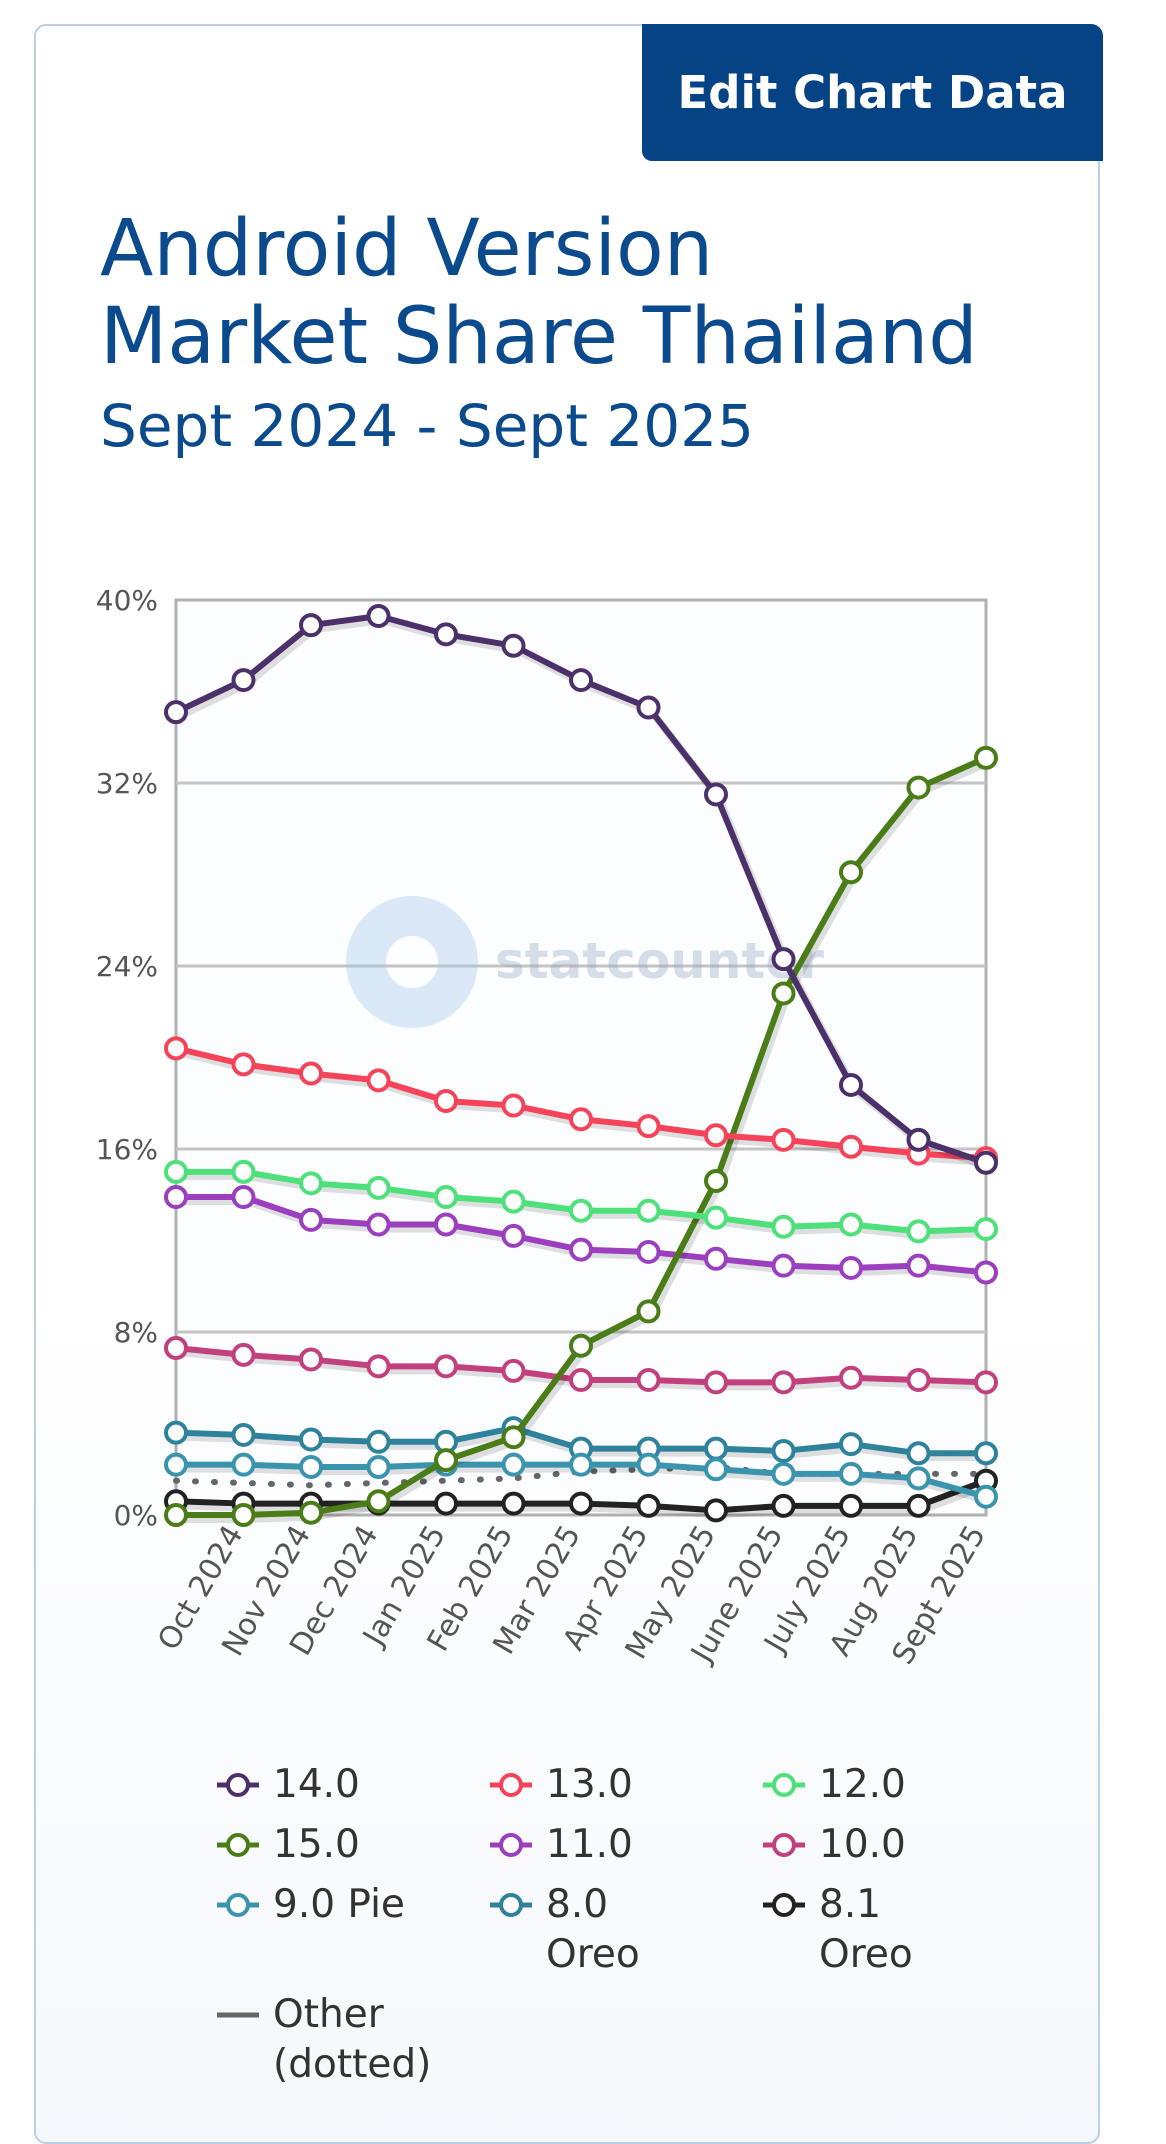 The height and width of the screenshot is (2144, 1166). I want to click on y-tick-label: 8%, so click(136, 1332).